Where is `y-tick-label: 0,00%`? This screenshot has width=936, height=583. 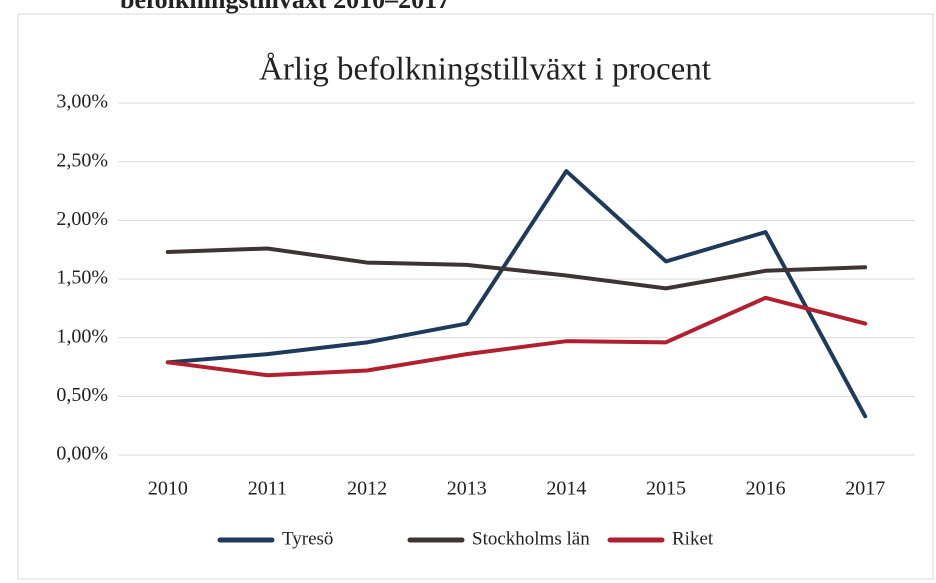 y-tick-label: 0,00% is located at coordinates (82, 454).